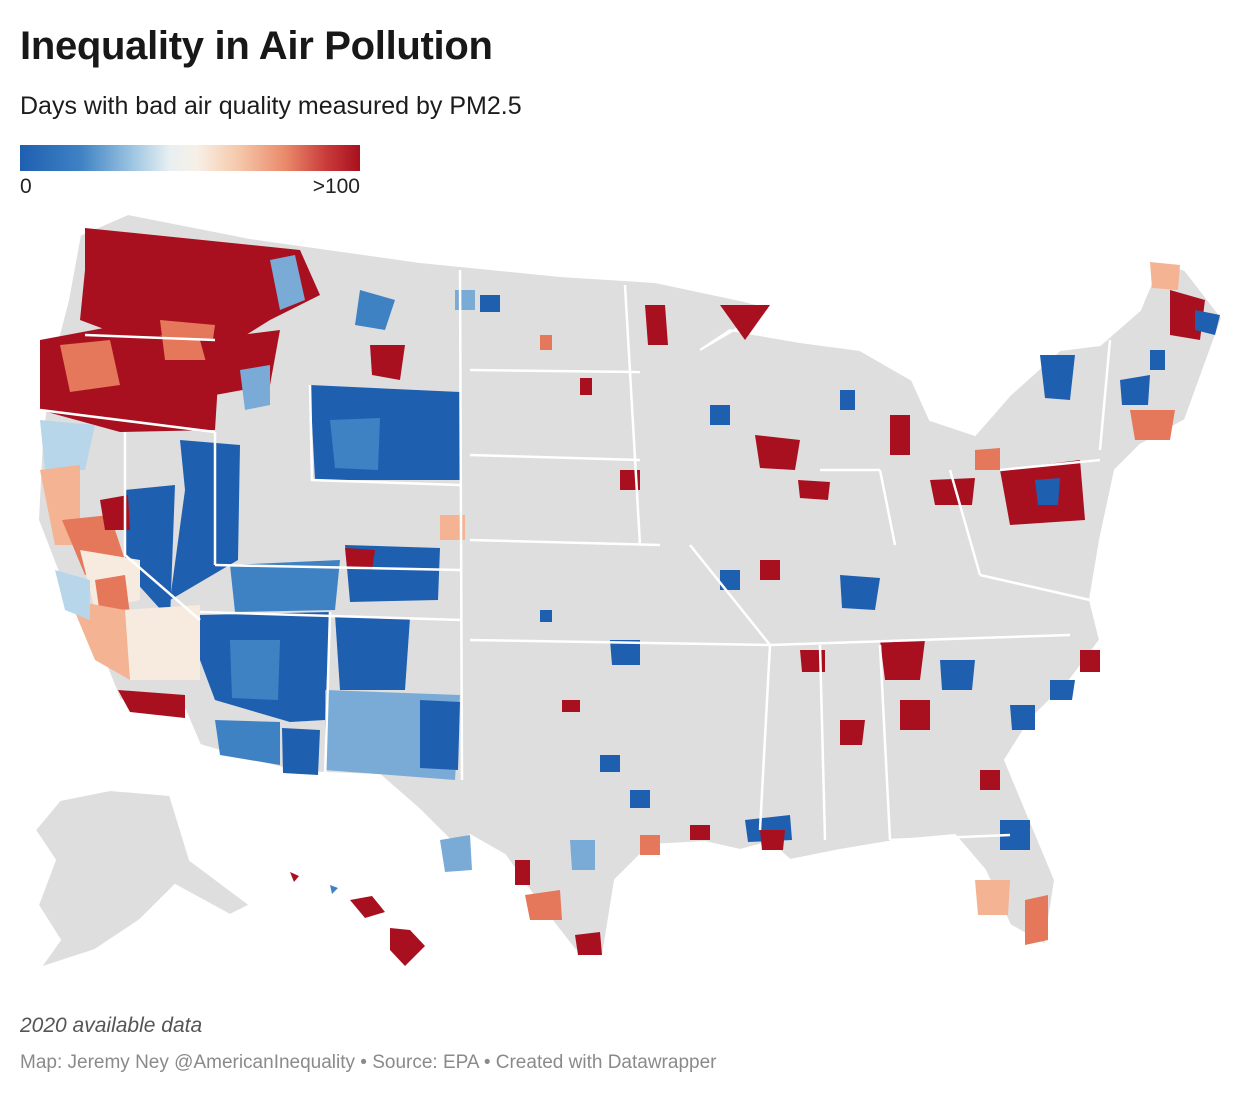 The height and width of the screenshot is (1098, 1240). Describe the element at coordinates (142, 879) in the screenshot. I see `alaska-shape` at that location.